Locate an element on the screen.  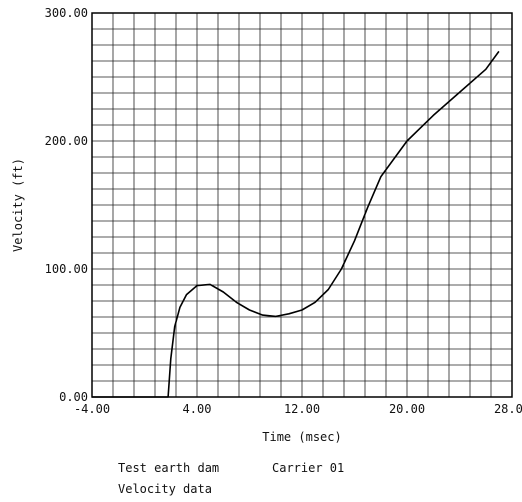
x-tick-label: -4.00 is located at coordinates (92, 409).